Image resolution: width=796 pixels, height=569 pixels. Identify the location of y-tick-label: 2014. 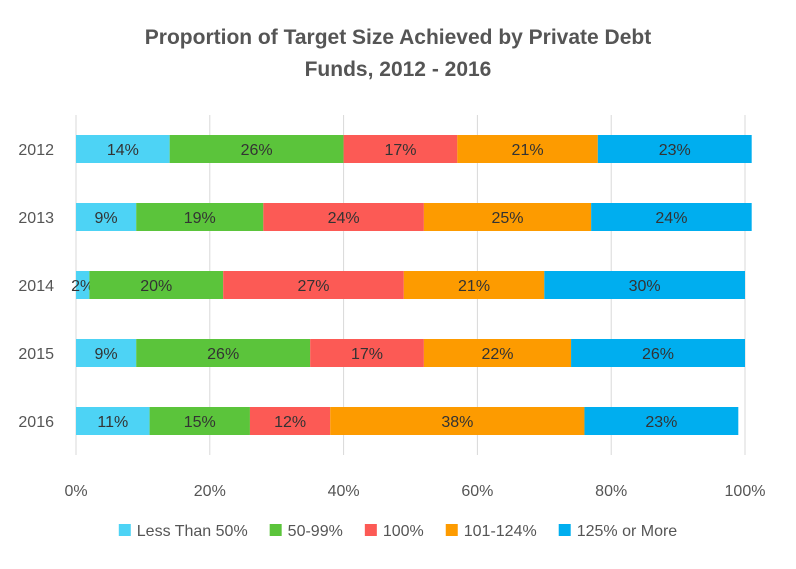
(36, 286).